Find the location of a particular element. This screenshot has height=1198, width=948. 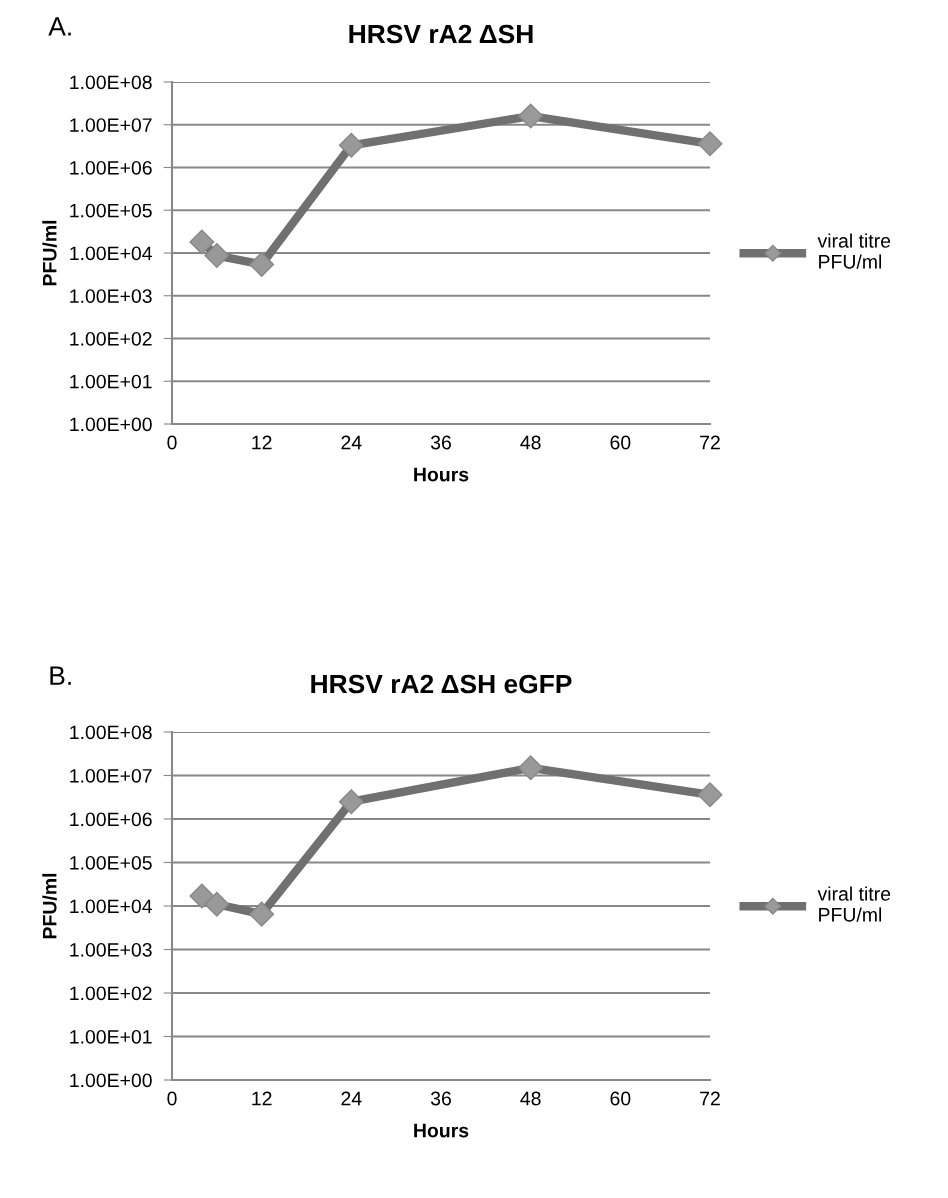

chart-title: HRSV rA2 ΔSH eGFP is located at coordinates (441, 684).